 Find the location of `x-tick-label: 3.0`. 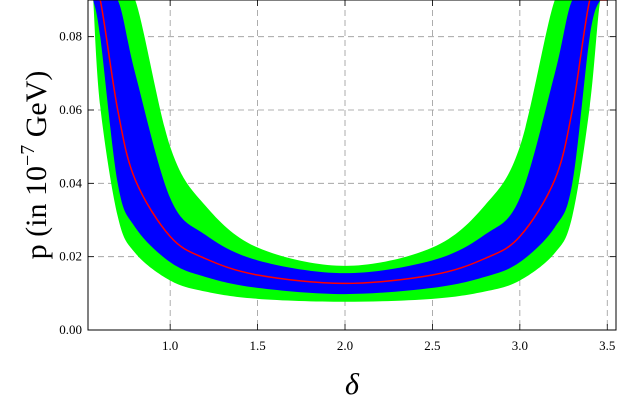

x-tick-label: 3.0 is located at coordinates (520, 345).